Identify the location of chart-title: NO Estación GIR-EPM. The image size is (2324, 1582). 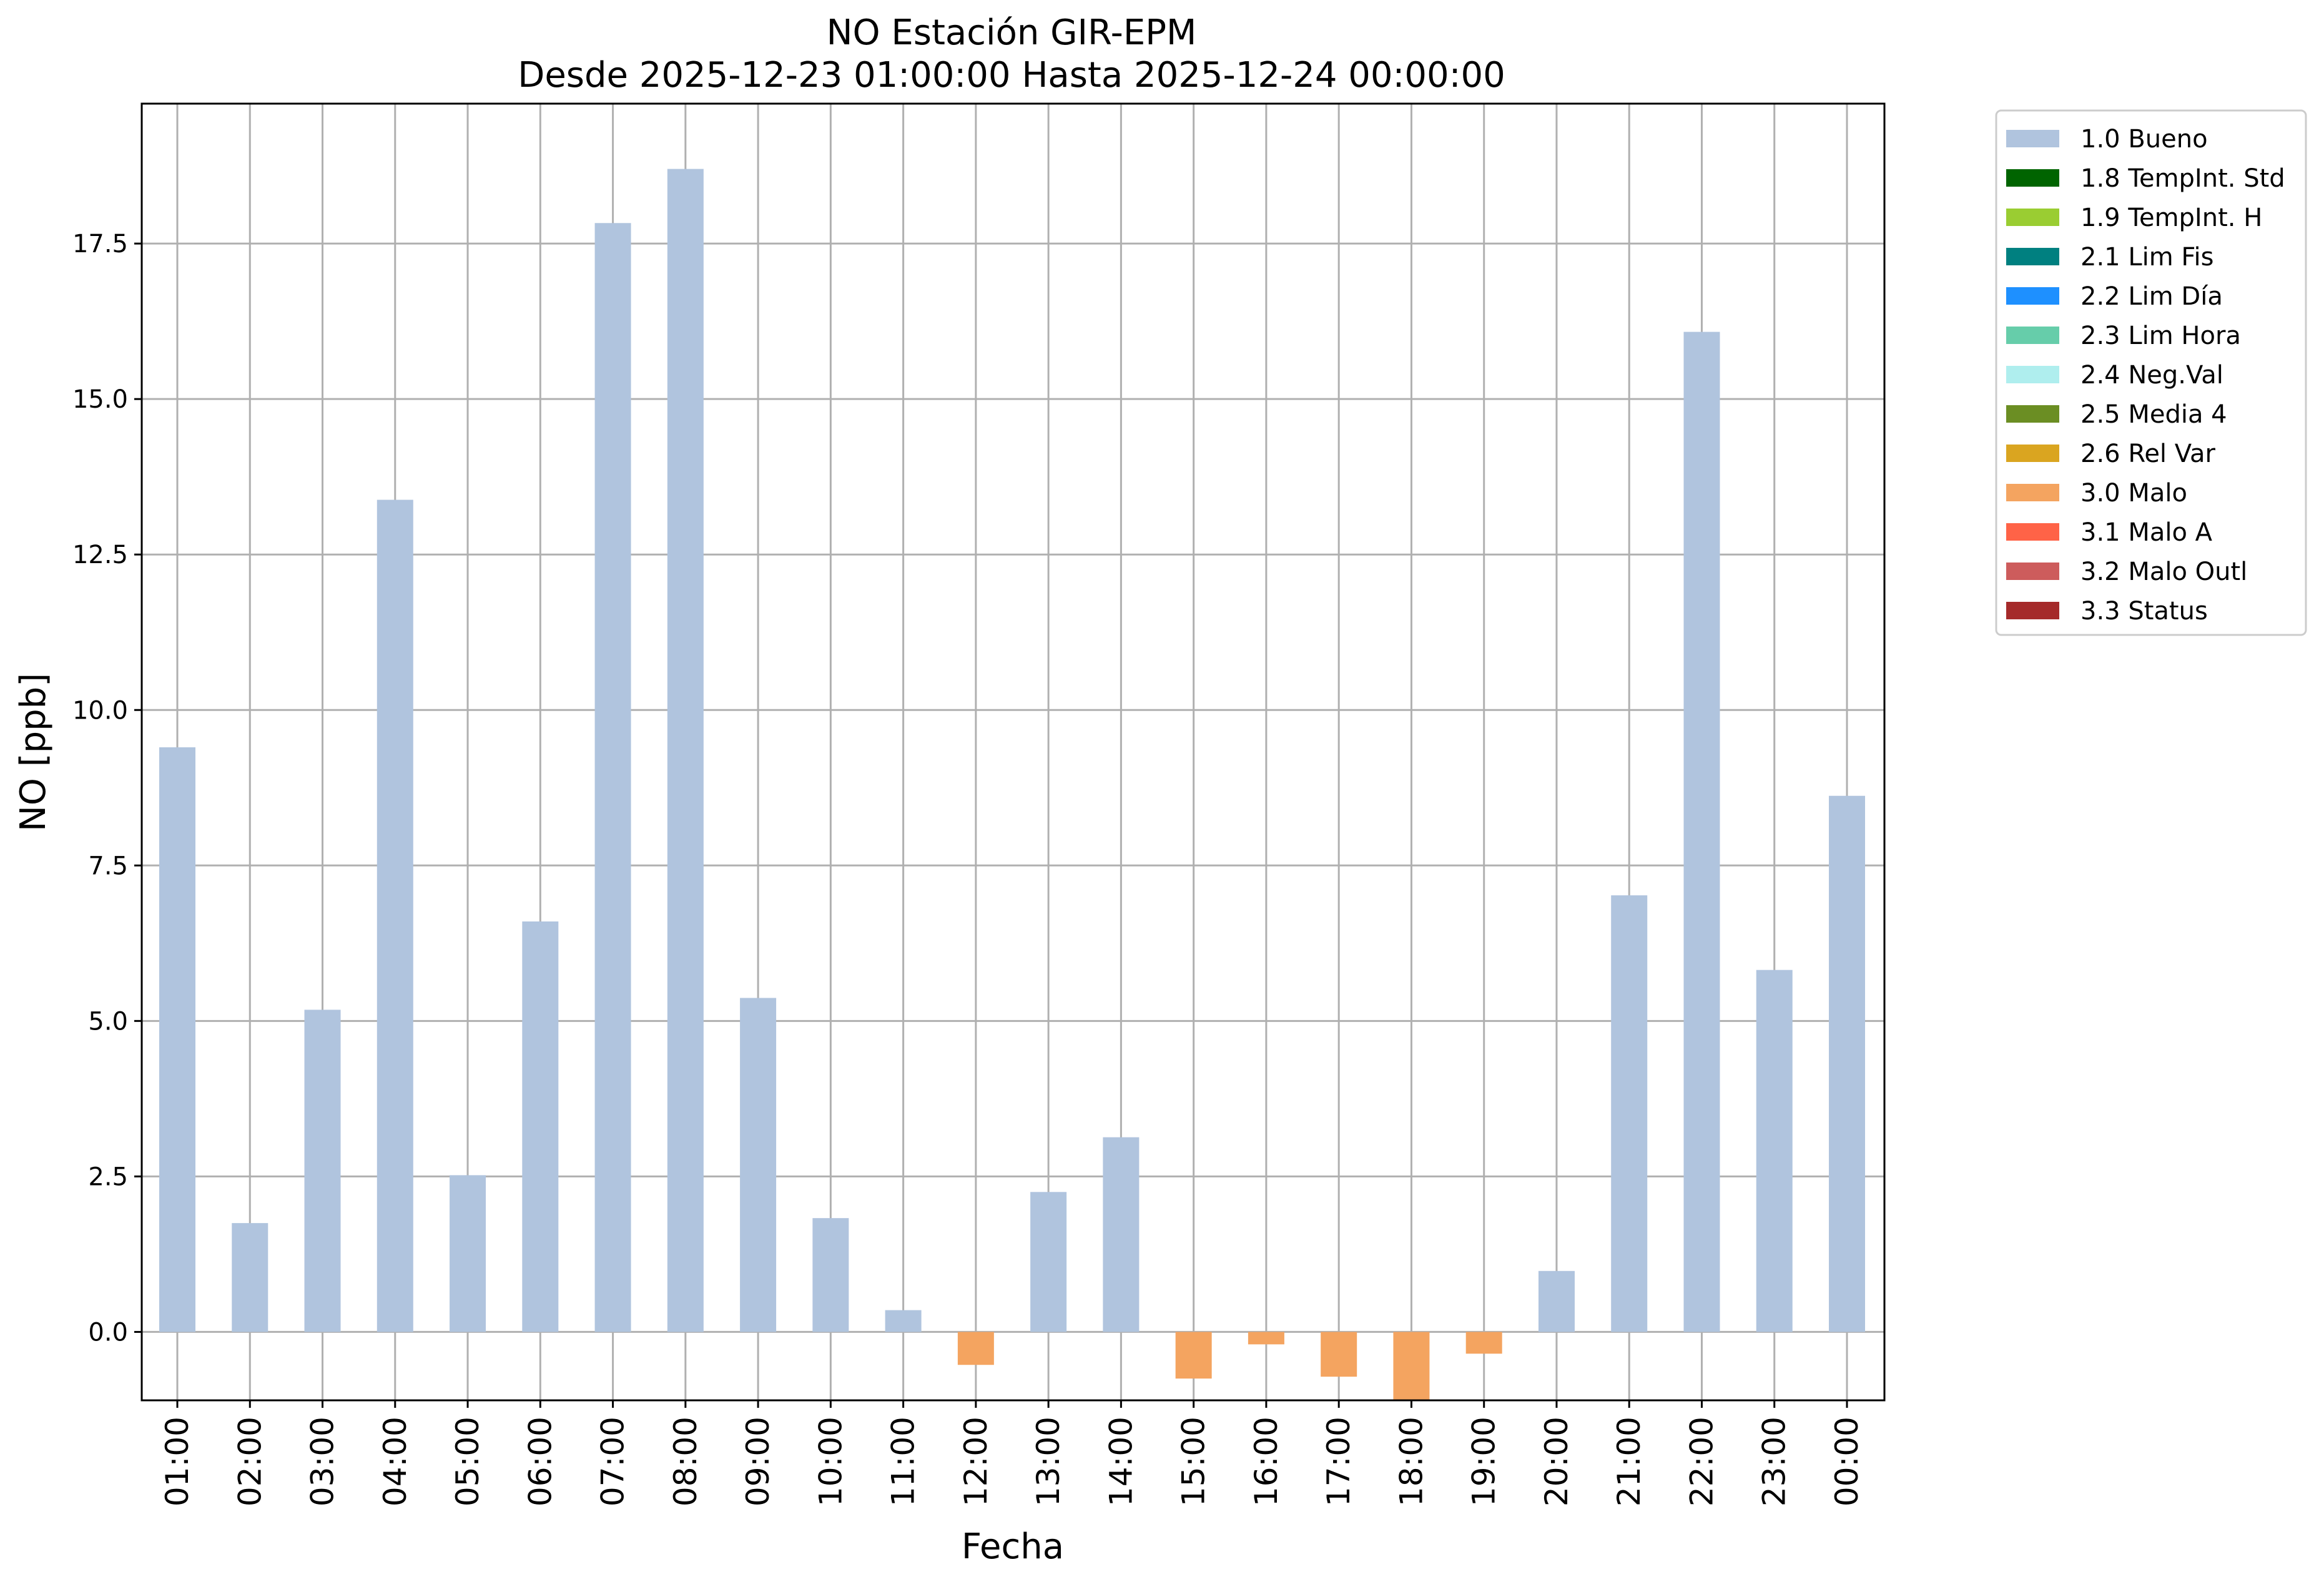
(1012, 32).